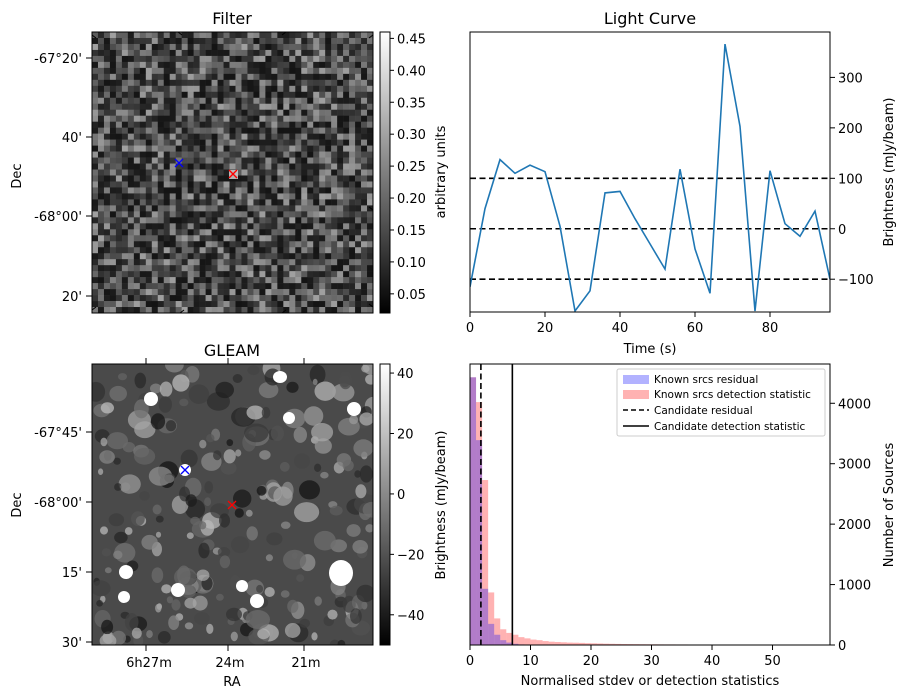 This screenshot has height=699, width=907. What do you see at coordinates (411, 231) in the screenshot?
I see `filter-cbar-tick-label: 0.15` at bounding box center [411, 231].